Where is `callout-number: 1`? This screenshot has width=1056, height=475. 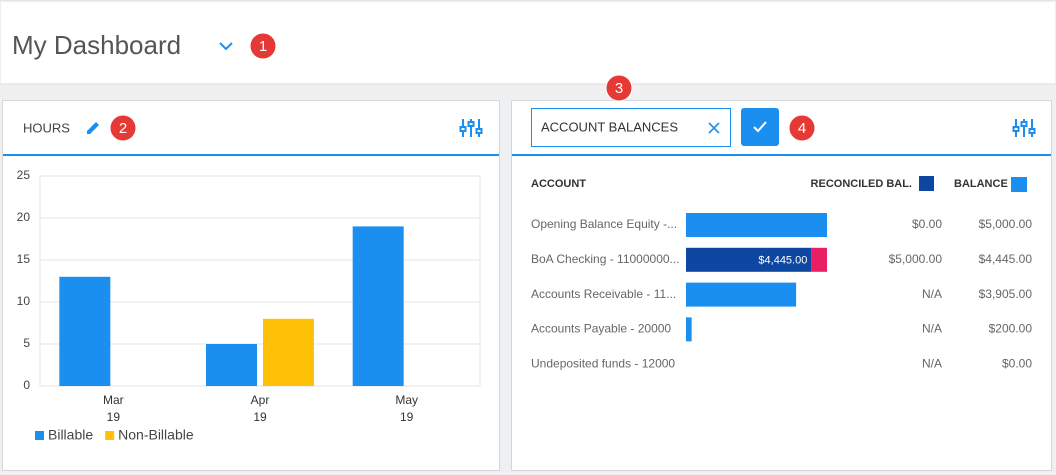 callout-number: 1 is located at coordinates (263, 46).